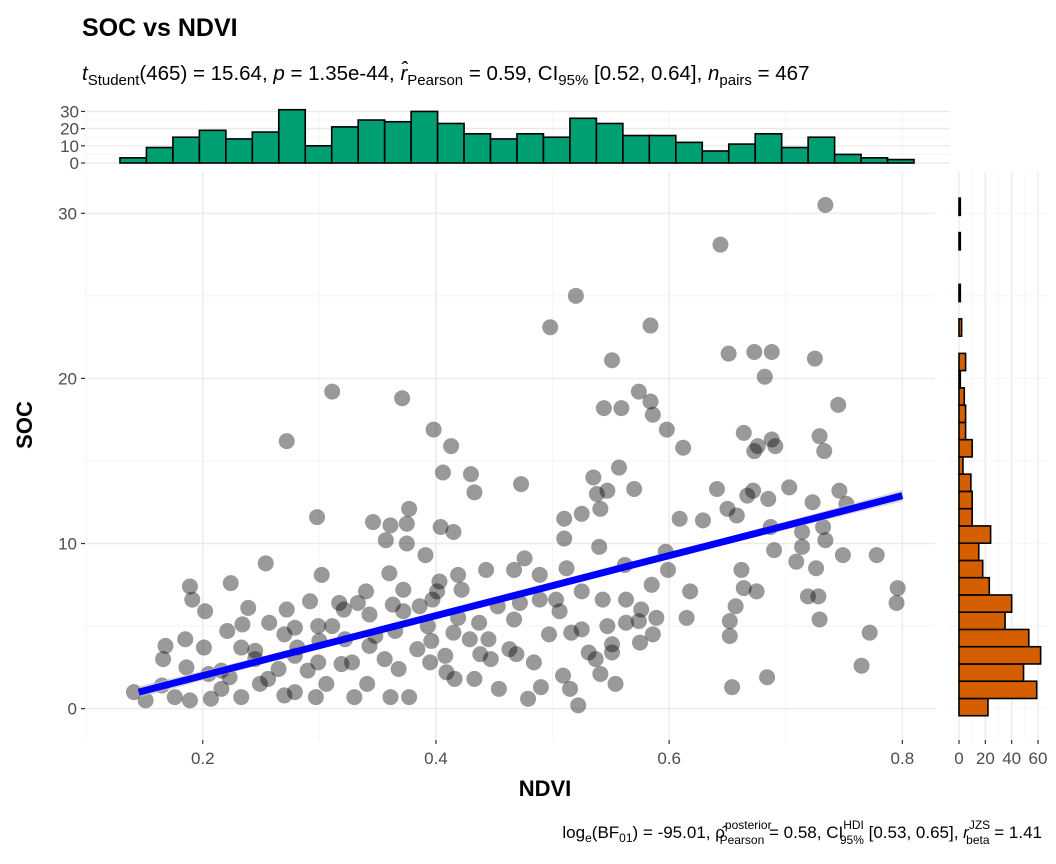  Describe the element at coordinates (1011, 758) in the screenshot. I see `y-hist-x-tick-label: 40` at that location.